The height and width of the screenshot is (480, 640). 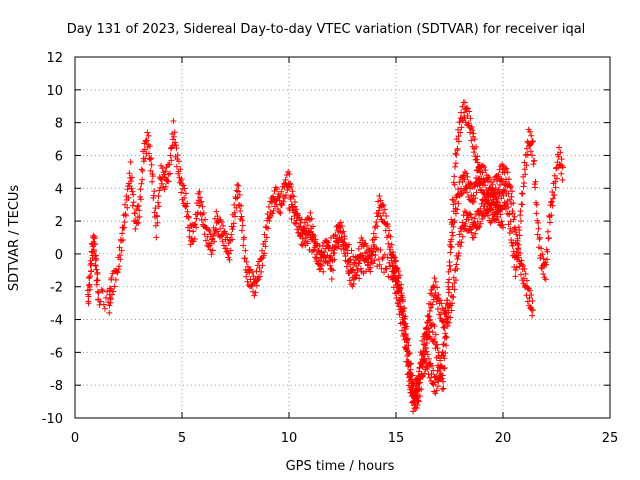 I want to click on y-tick-label: -8, so click(x=56, y=386).